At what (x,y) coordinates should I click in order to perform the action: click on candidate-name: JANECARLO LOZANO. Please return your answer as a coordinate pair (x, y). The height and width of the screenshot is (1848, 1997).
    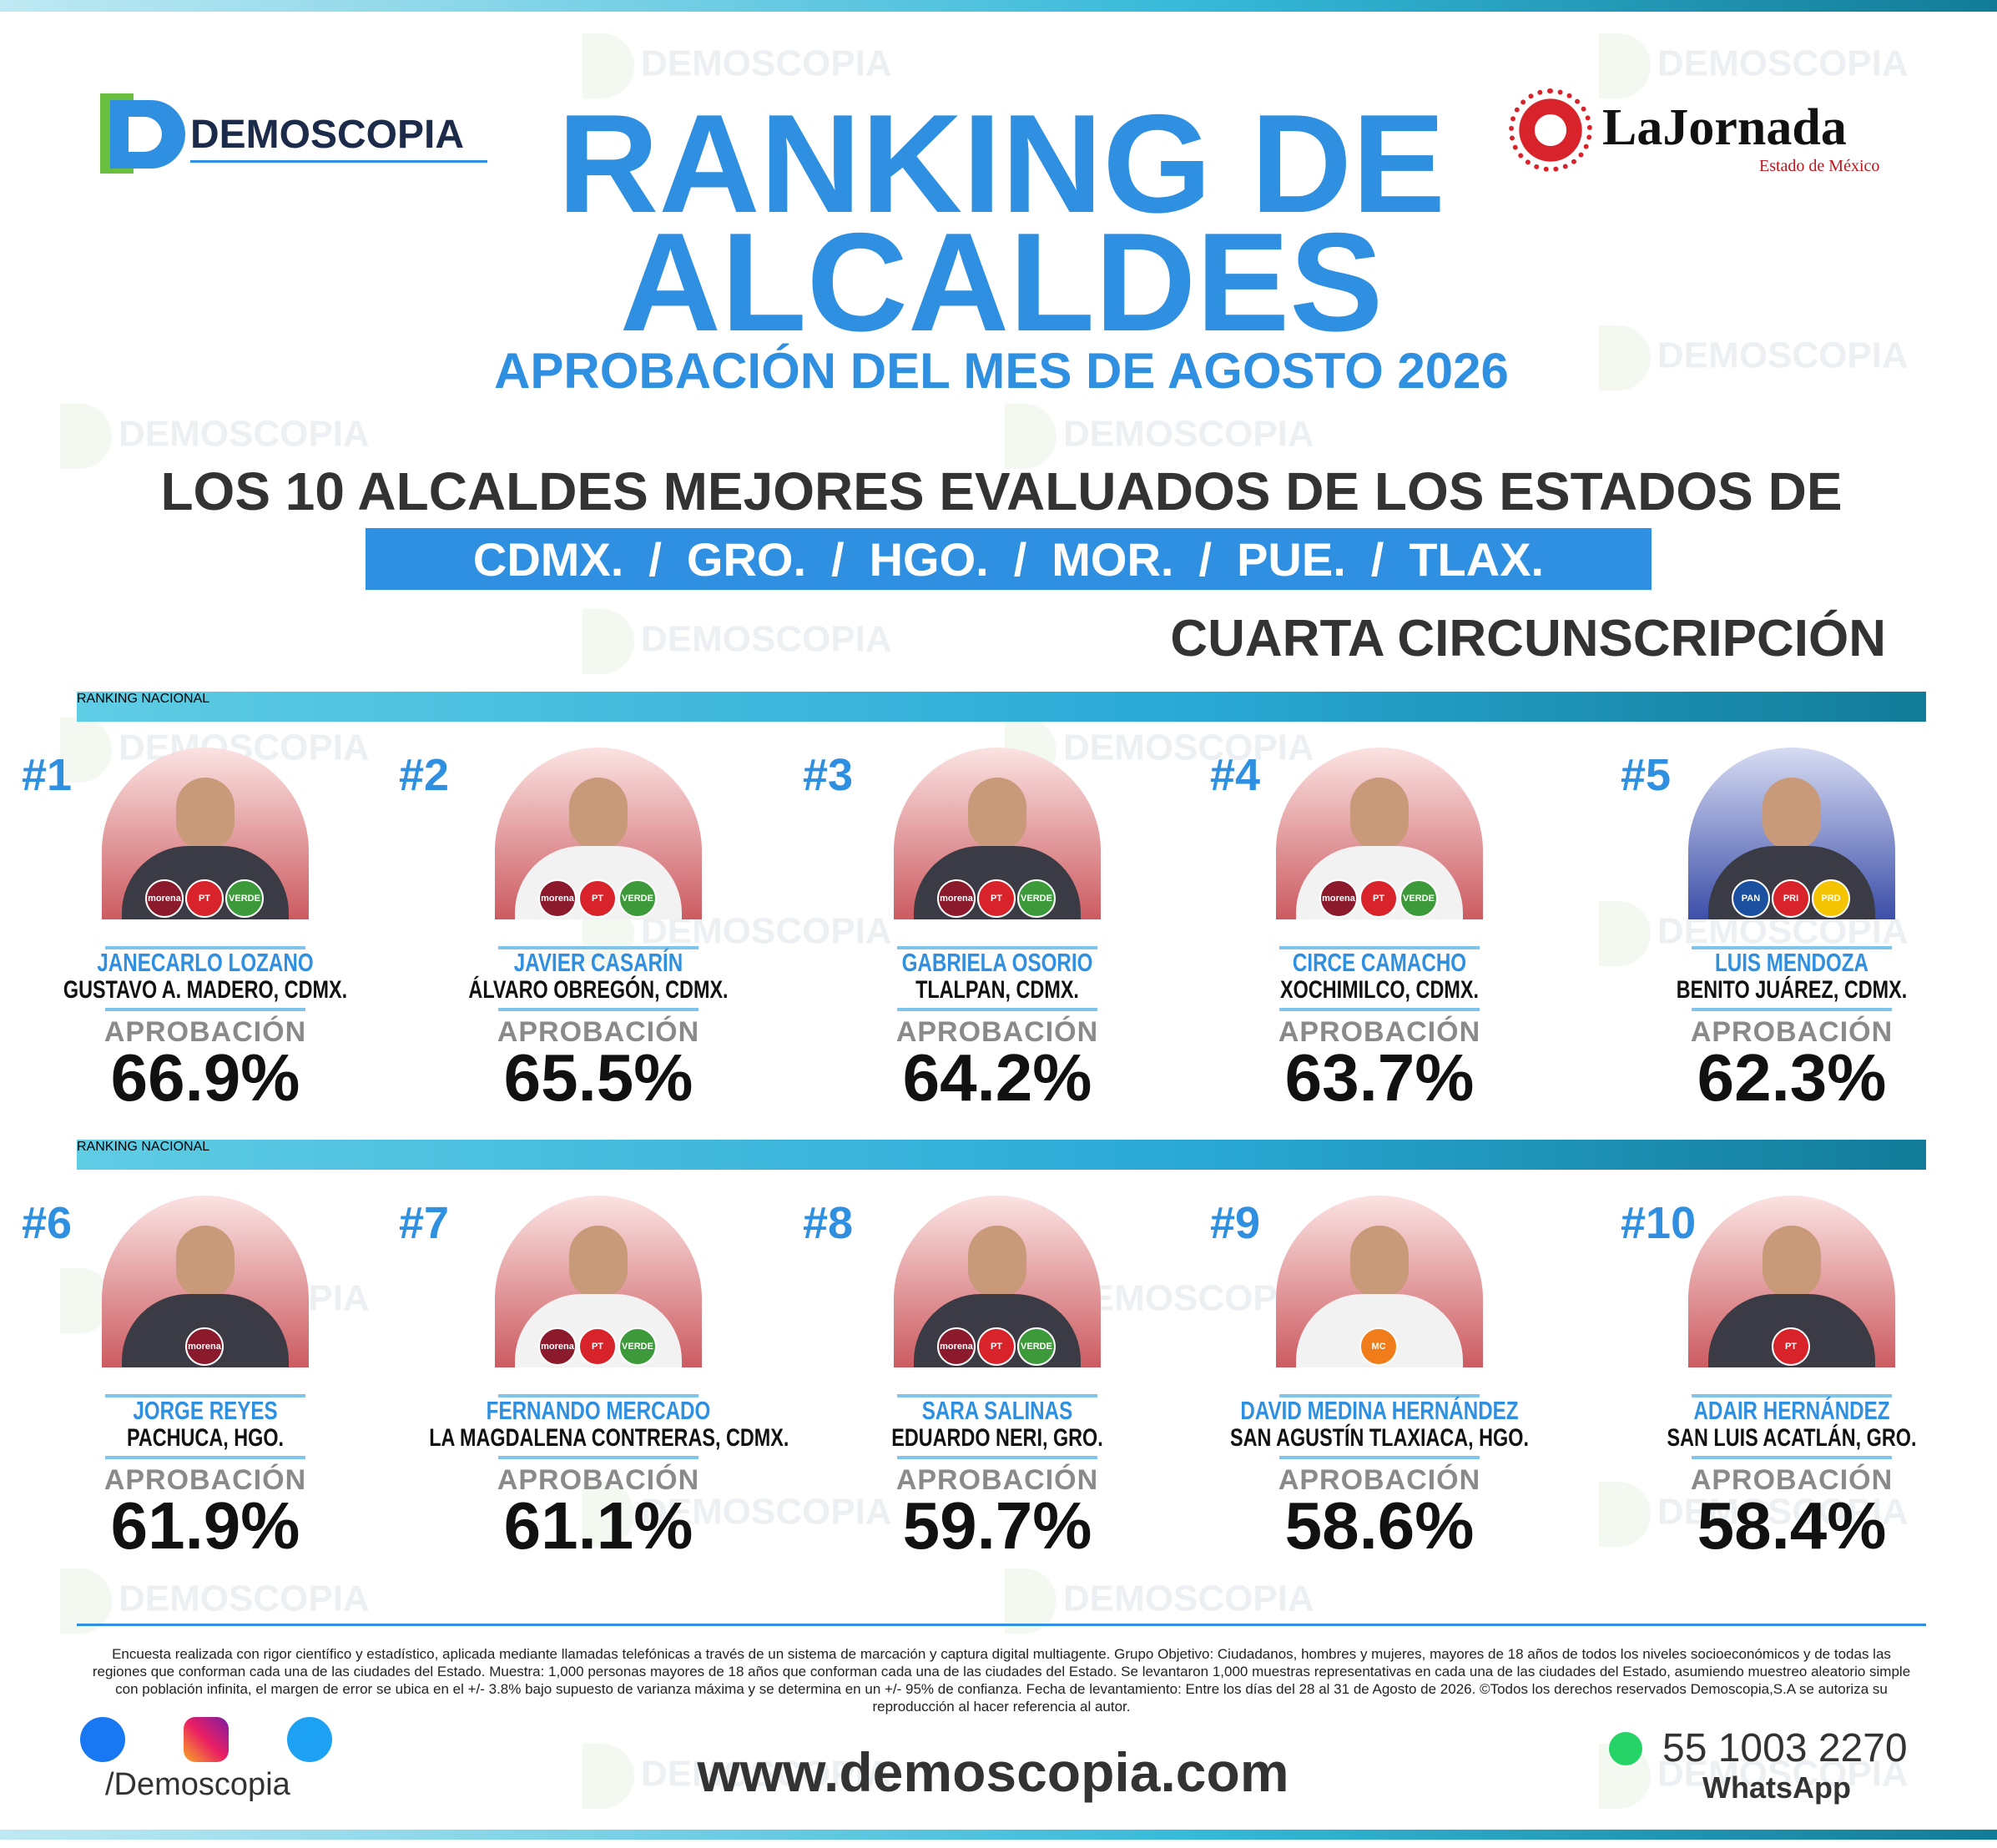
    Looking at the image, I should click on (205, 963).